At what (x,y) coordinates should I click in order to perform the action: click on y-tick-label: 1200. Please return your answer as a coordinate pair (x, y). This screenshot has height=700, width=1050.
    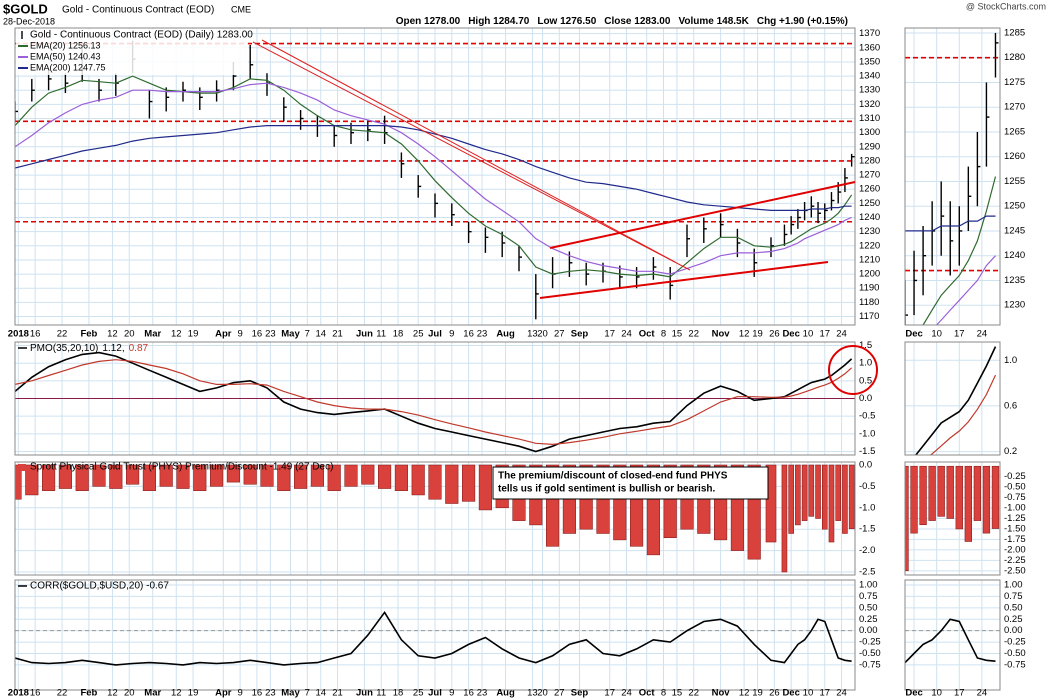
    Looking at the image, I should click on (869, 274).